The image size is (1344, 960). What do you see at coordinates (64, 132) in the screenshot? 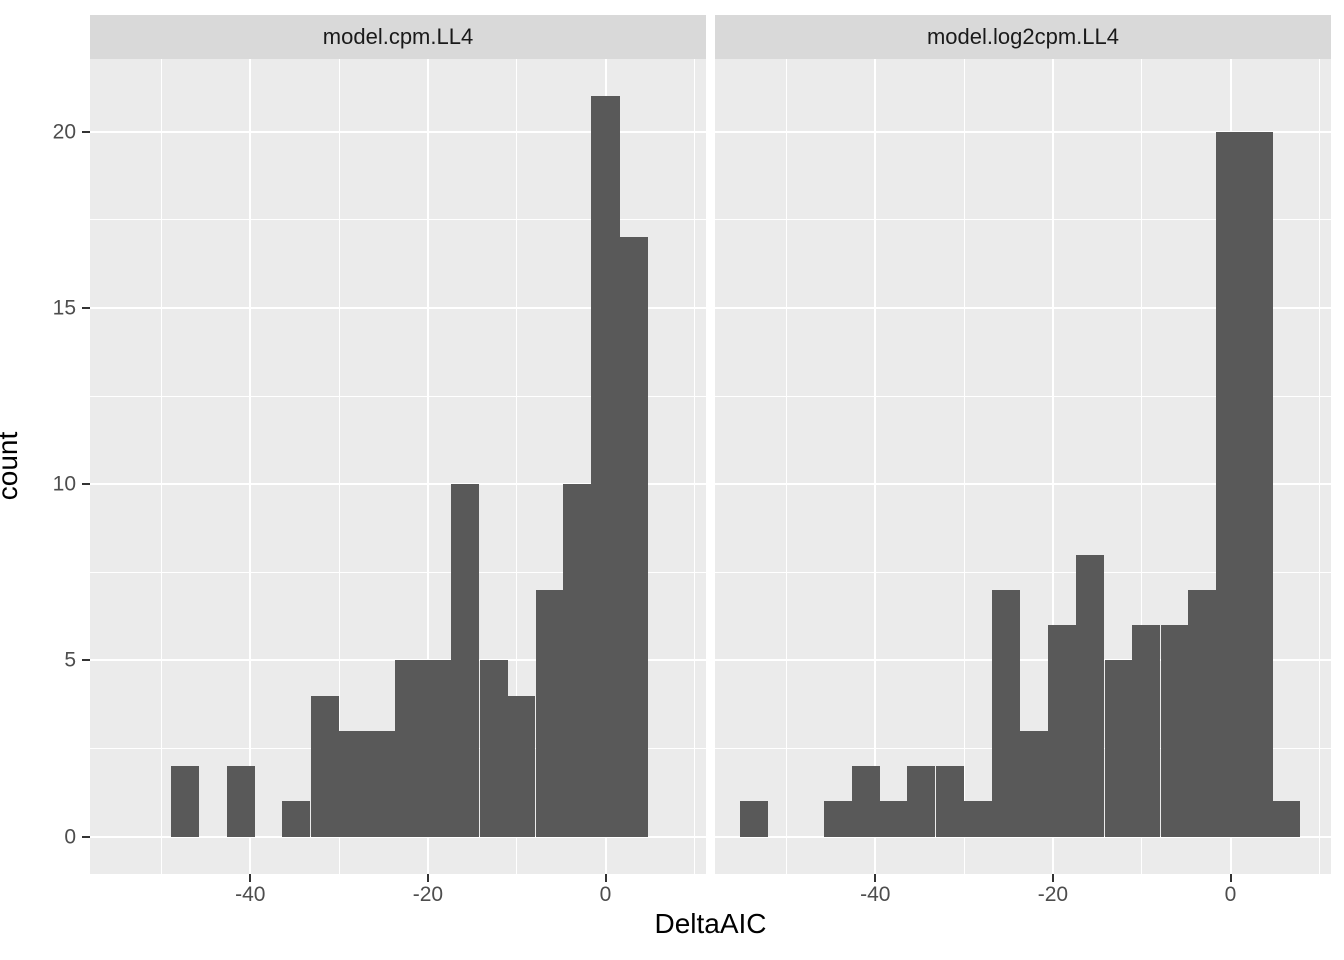
I see `y-tick-label: 20` at bounding box center [64, 132].